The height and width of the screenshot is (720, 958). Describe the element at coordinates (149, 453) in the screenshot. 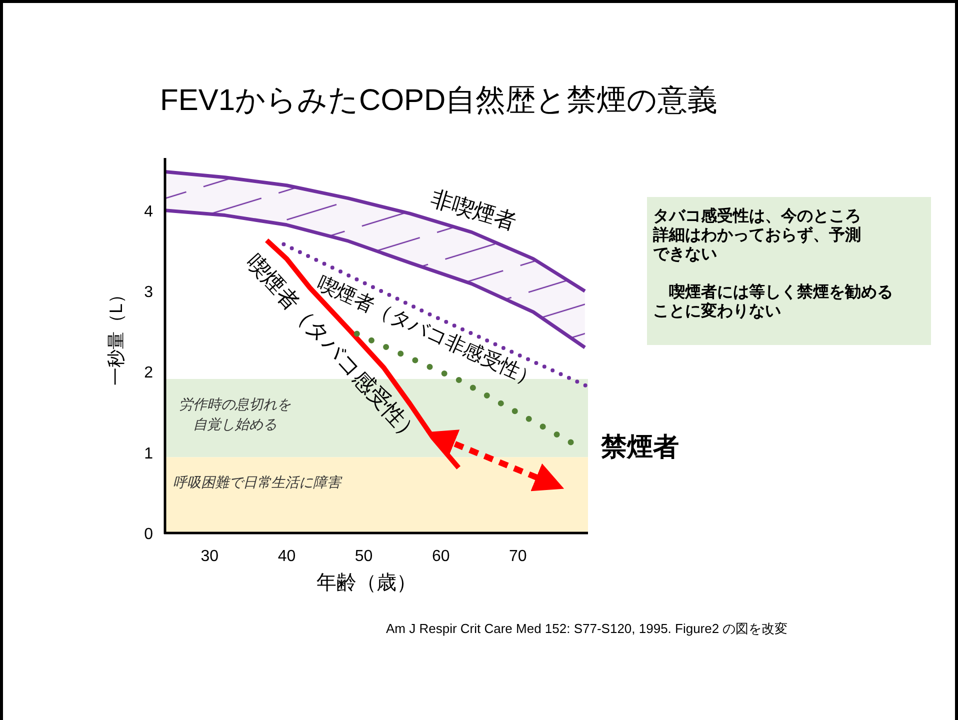

I see `y-tick-label: 1` at that location.